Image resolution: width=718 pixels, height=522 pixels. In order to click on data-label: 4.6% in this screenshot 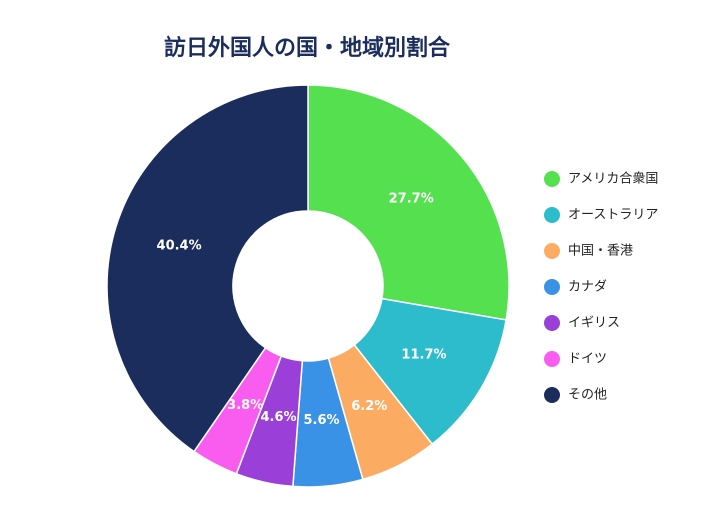, I will do `click(279, 417)`.